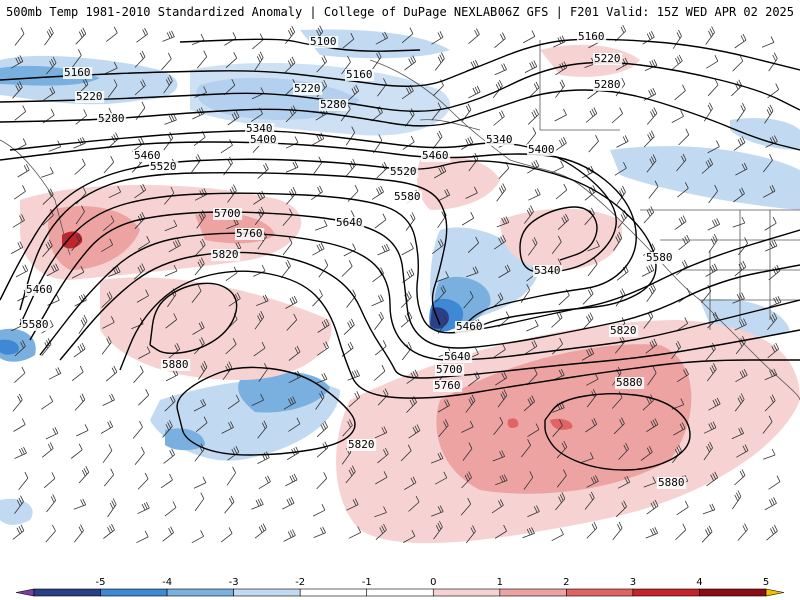 Image resolution: width=800 pixels, height=600 pixels. Describe the element at coordinates (561, 424) in the screenshot. I see `positive-anomaly-region` at that location.